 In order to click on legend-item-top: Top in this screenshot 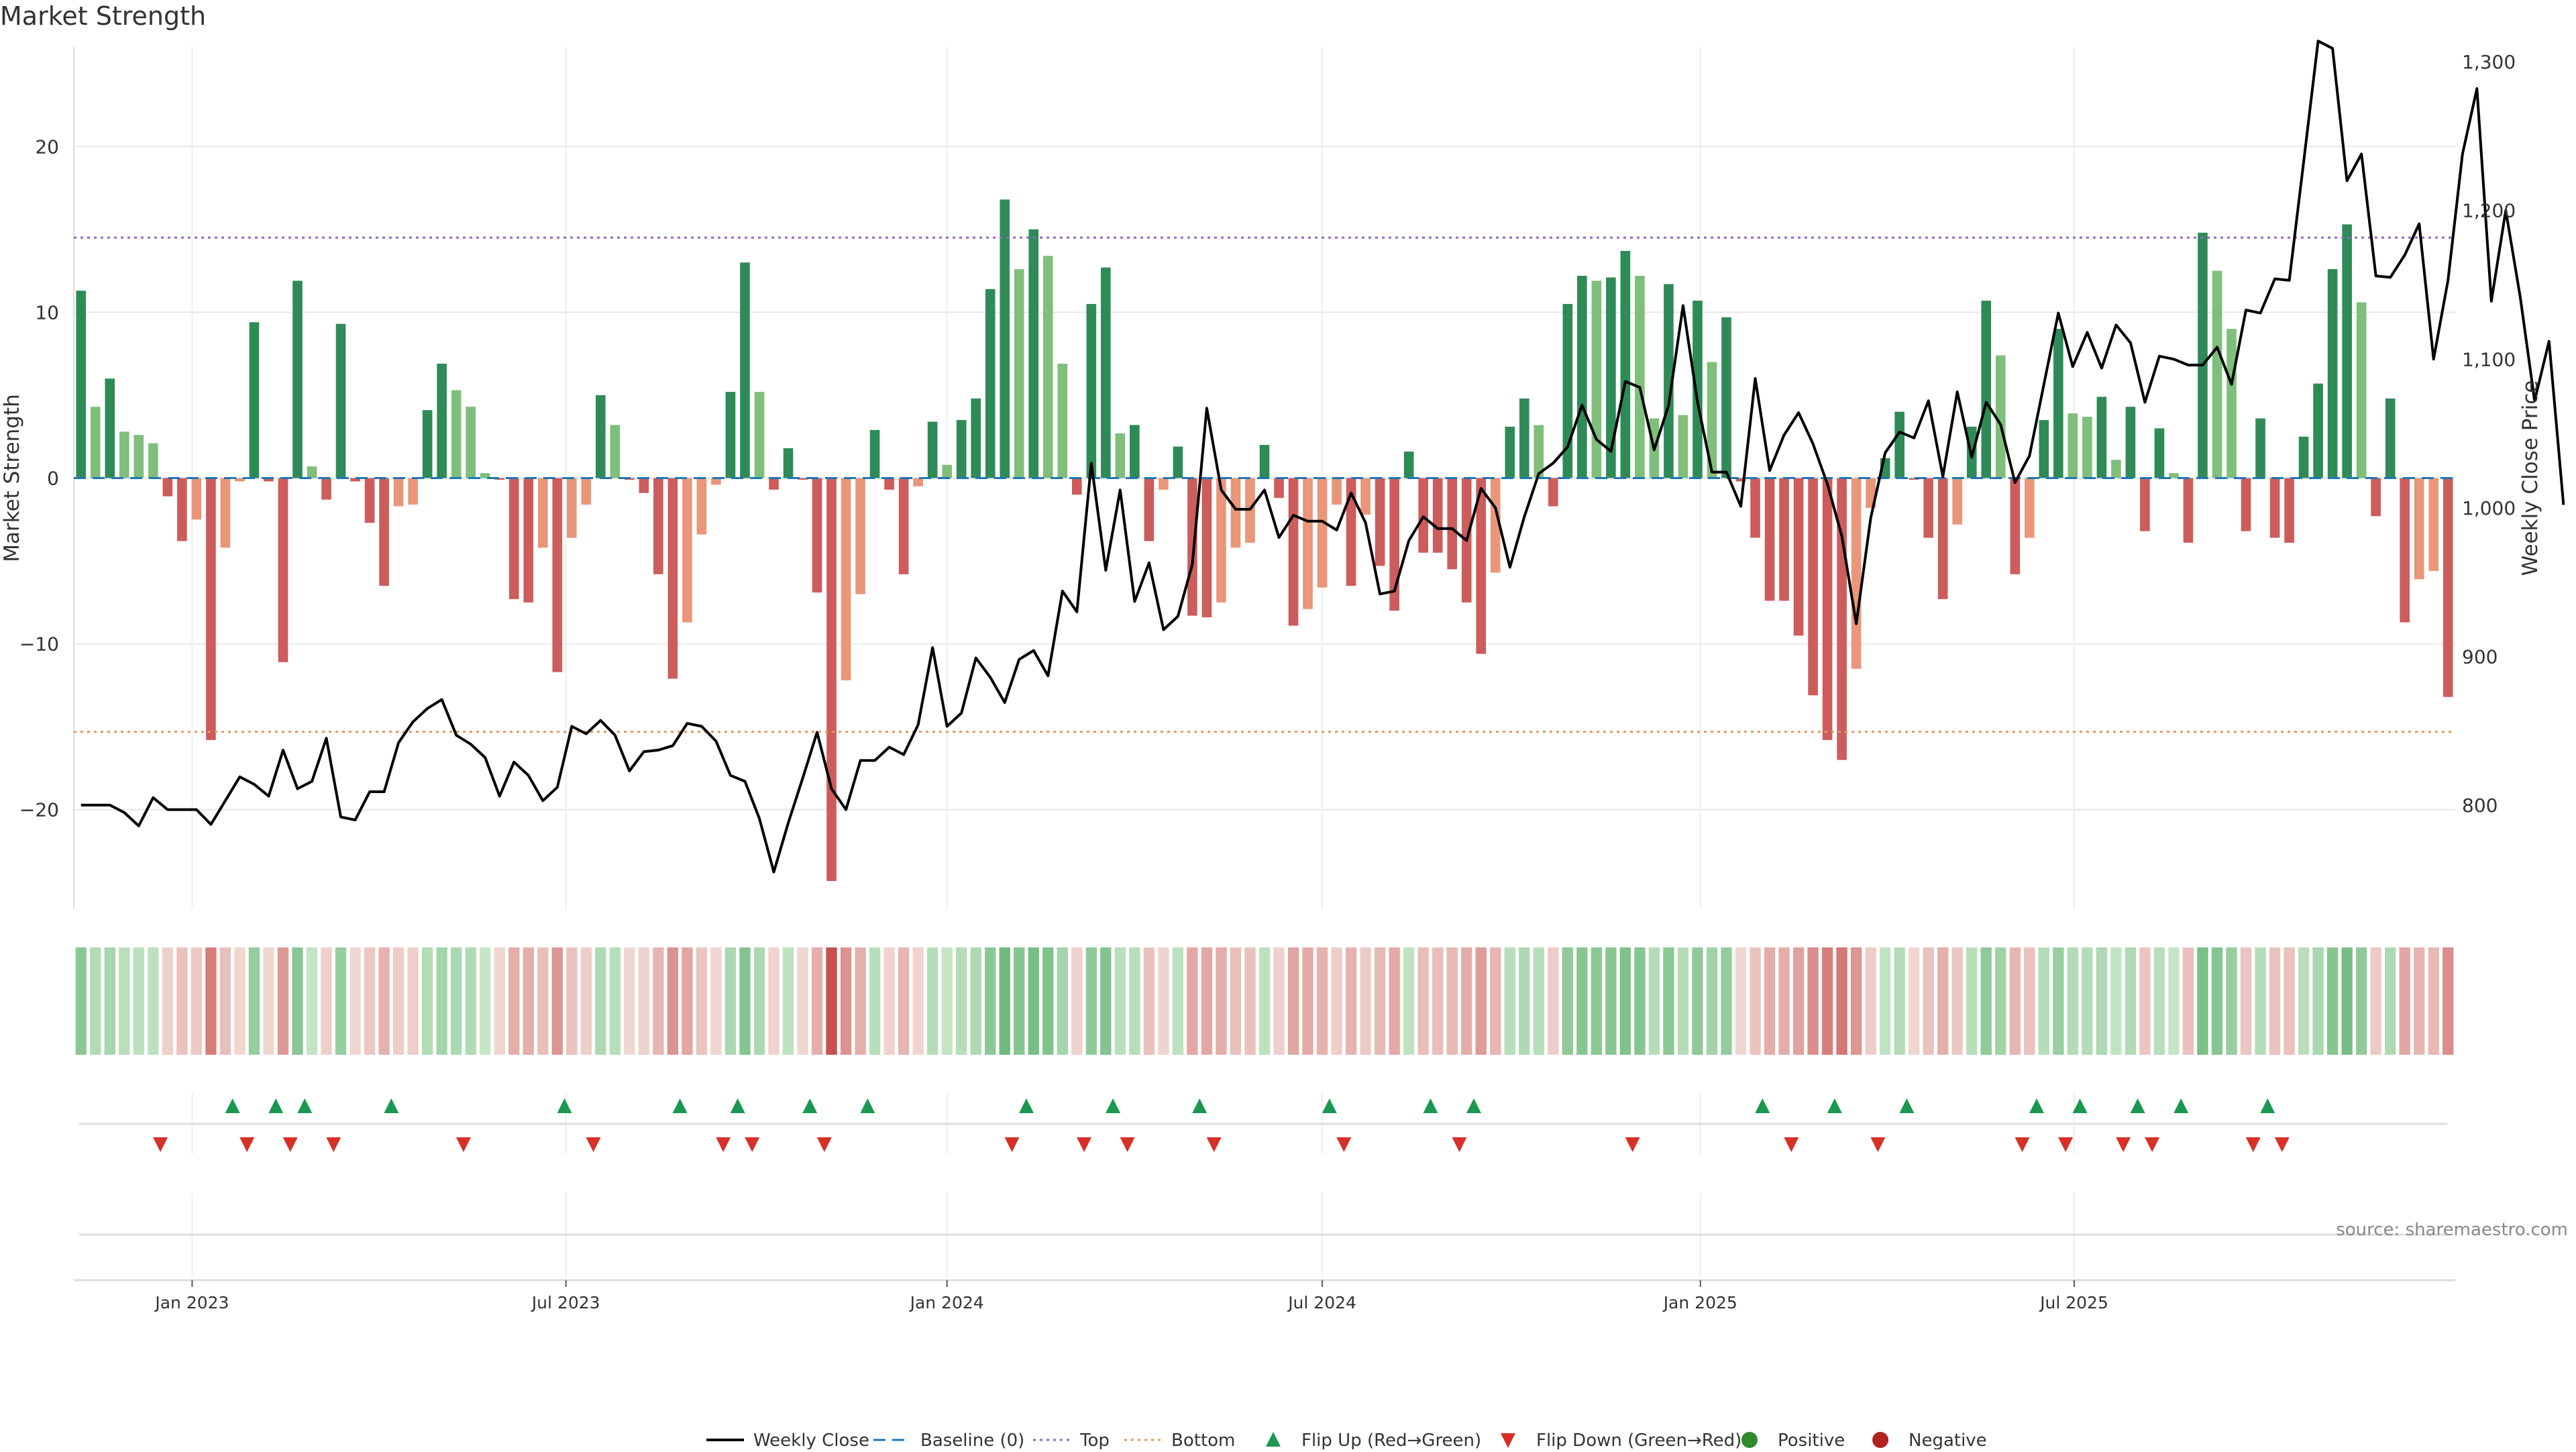, I will do `click(1071, 1441)`.